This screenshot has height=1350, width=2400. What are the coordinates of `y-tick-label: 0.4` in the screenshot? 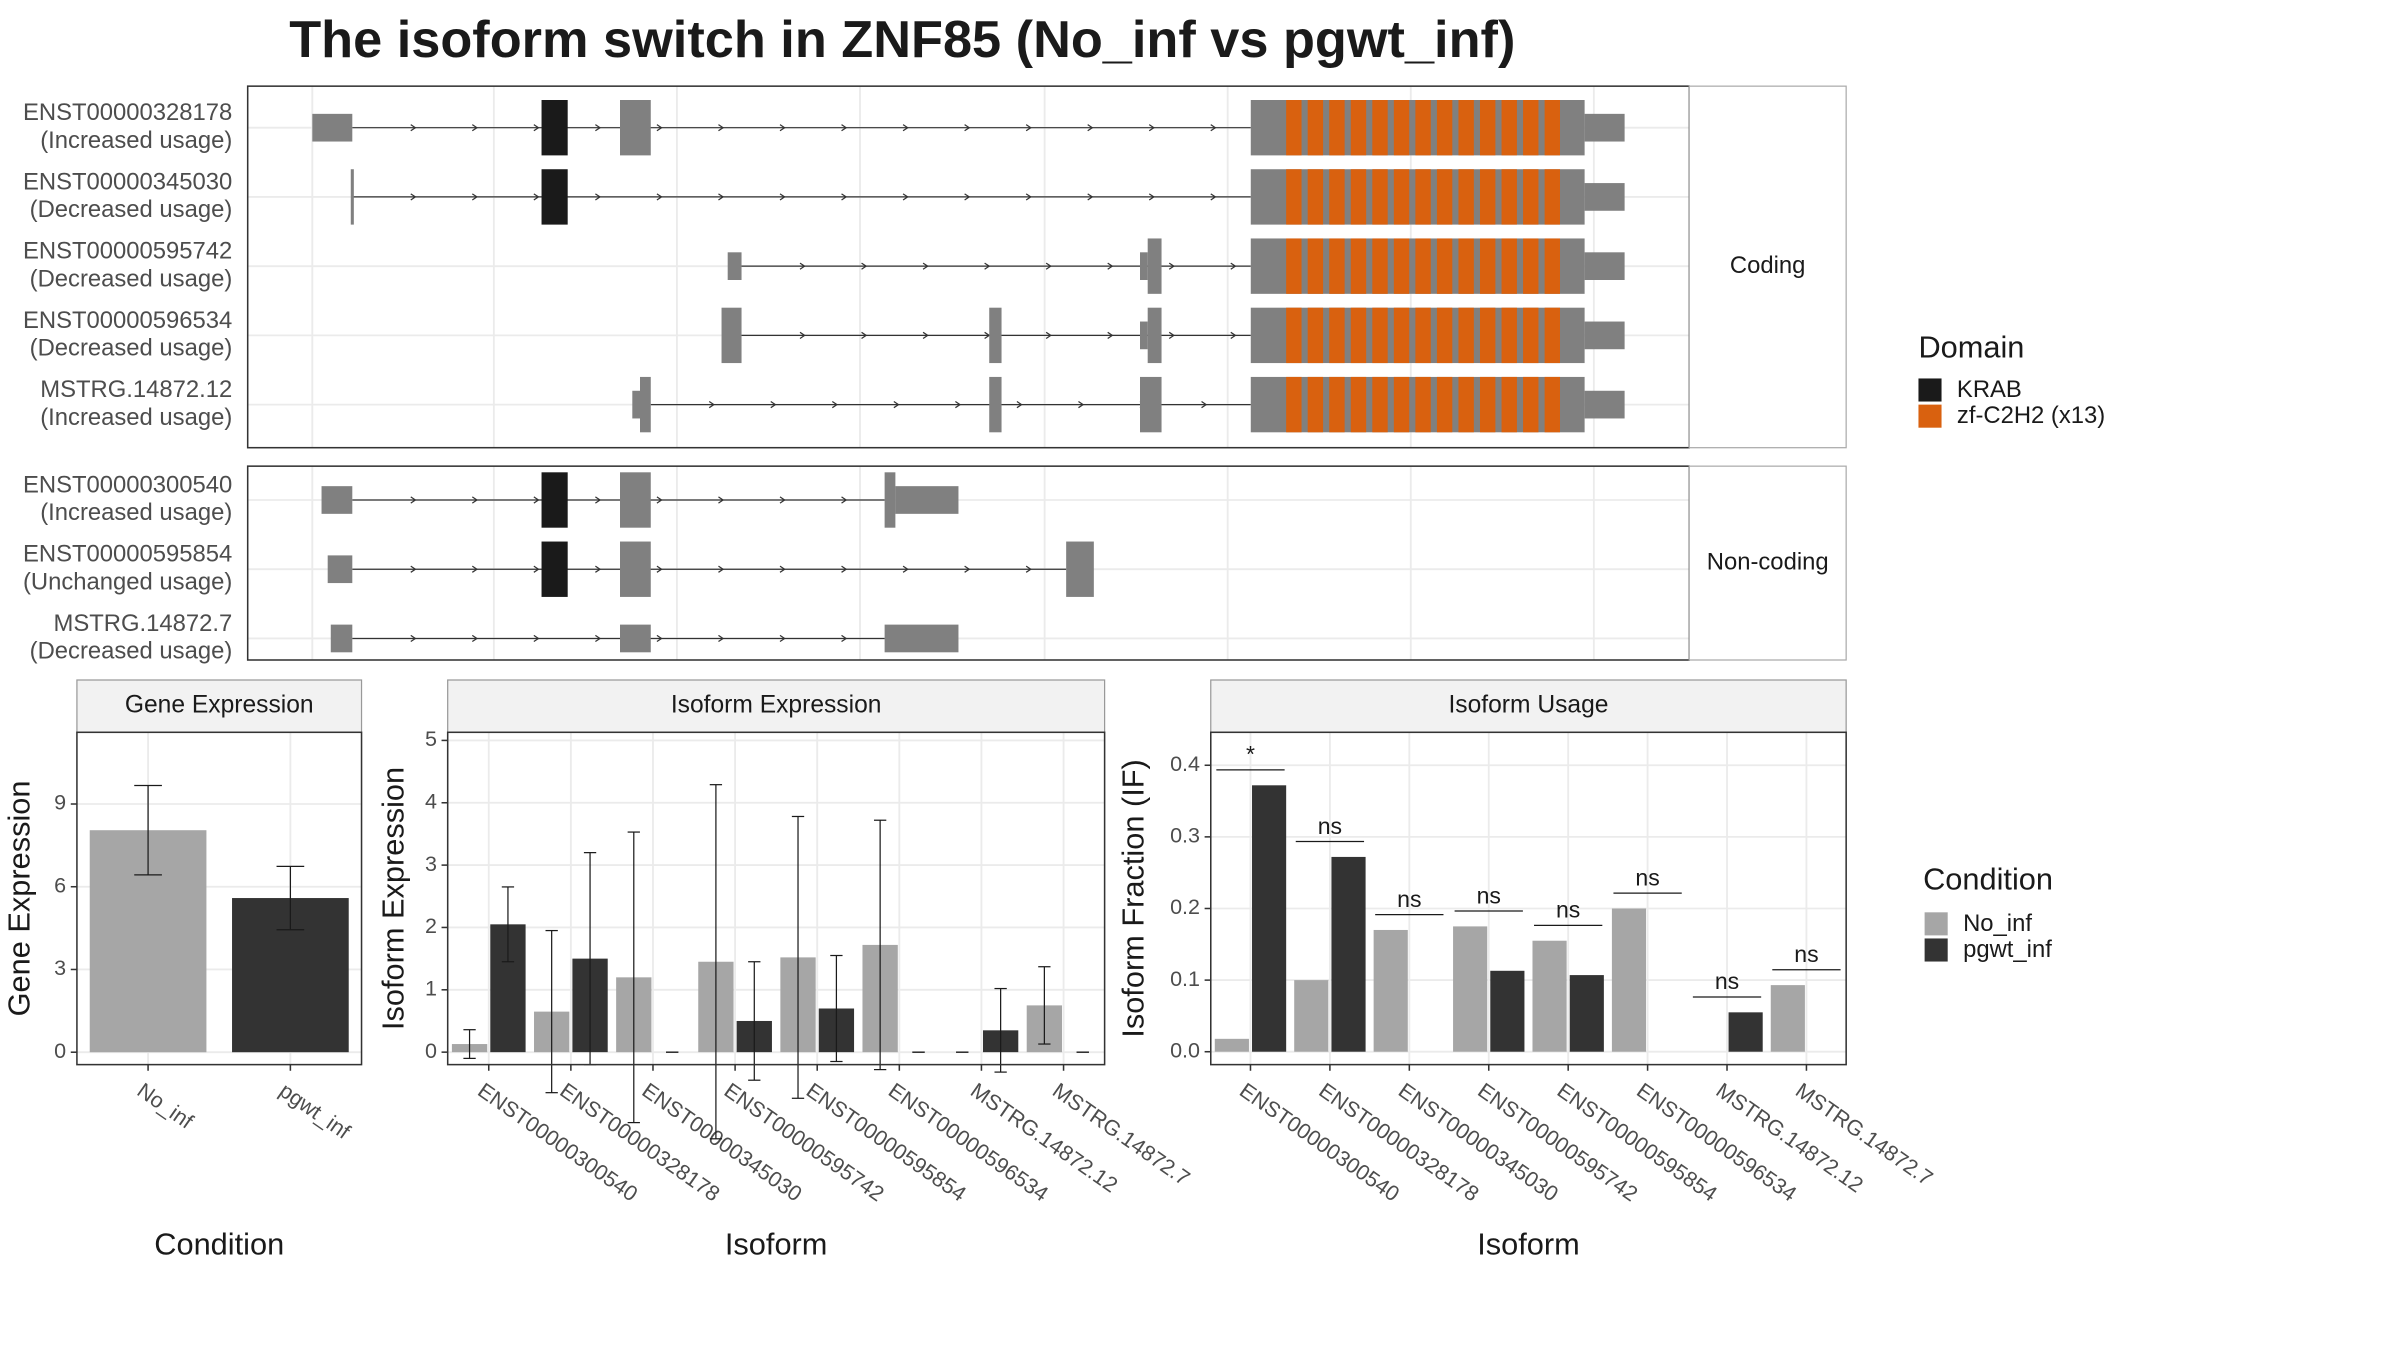 It's located at (1185, 764).